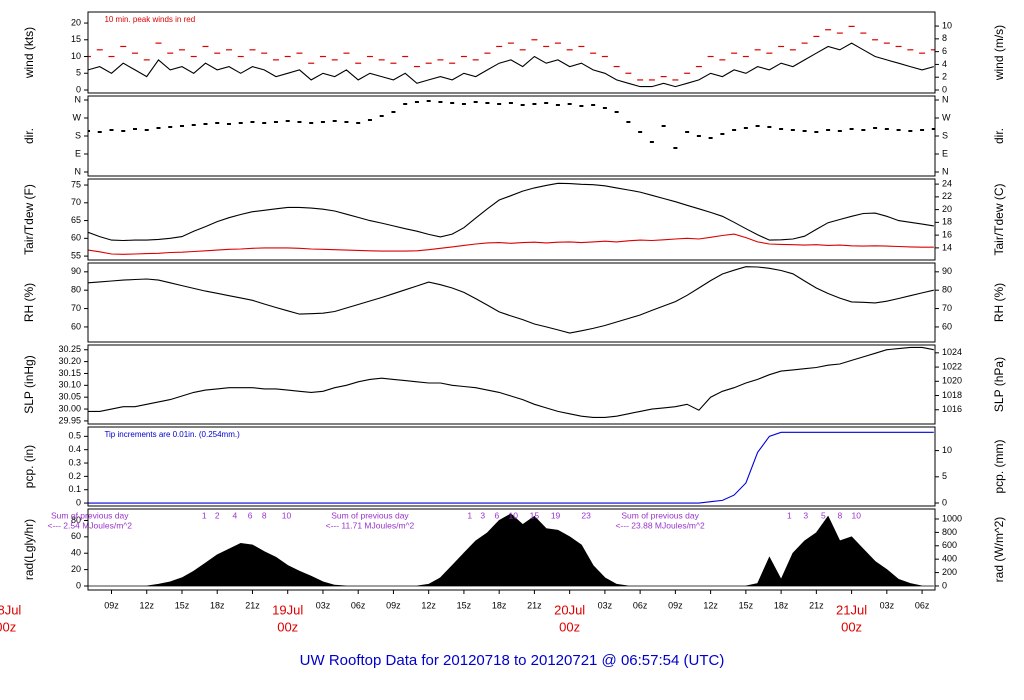 Image resolution: width=1024 pixels, height=700 pixels. I want to click on x-tick-label: 21z, so click(534, 605).